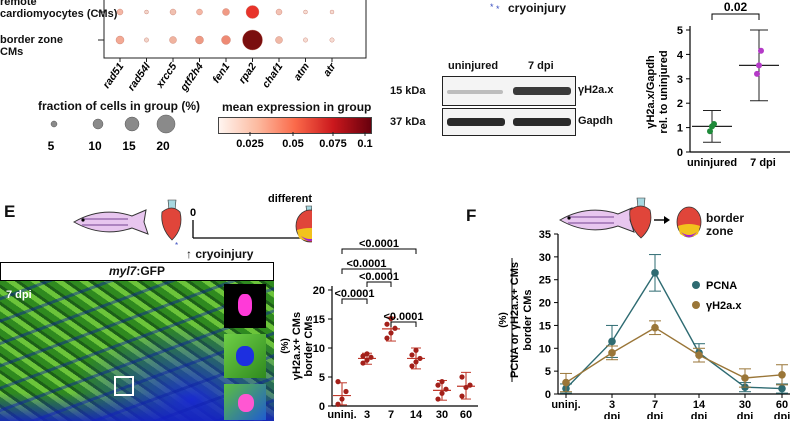 The image size is (800, 421). What do you see at coordinates (221, 73) in the screenshot?
I see `gene-label-fen1: fen1` at bounding box center [221, 73].